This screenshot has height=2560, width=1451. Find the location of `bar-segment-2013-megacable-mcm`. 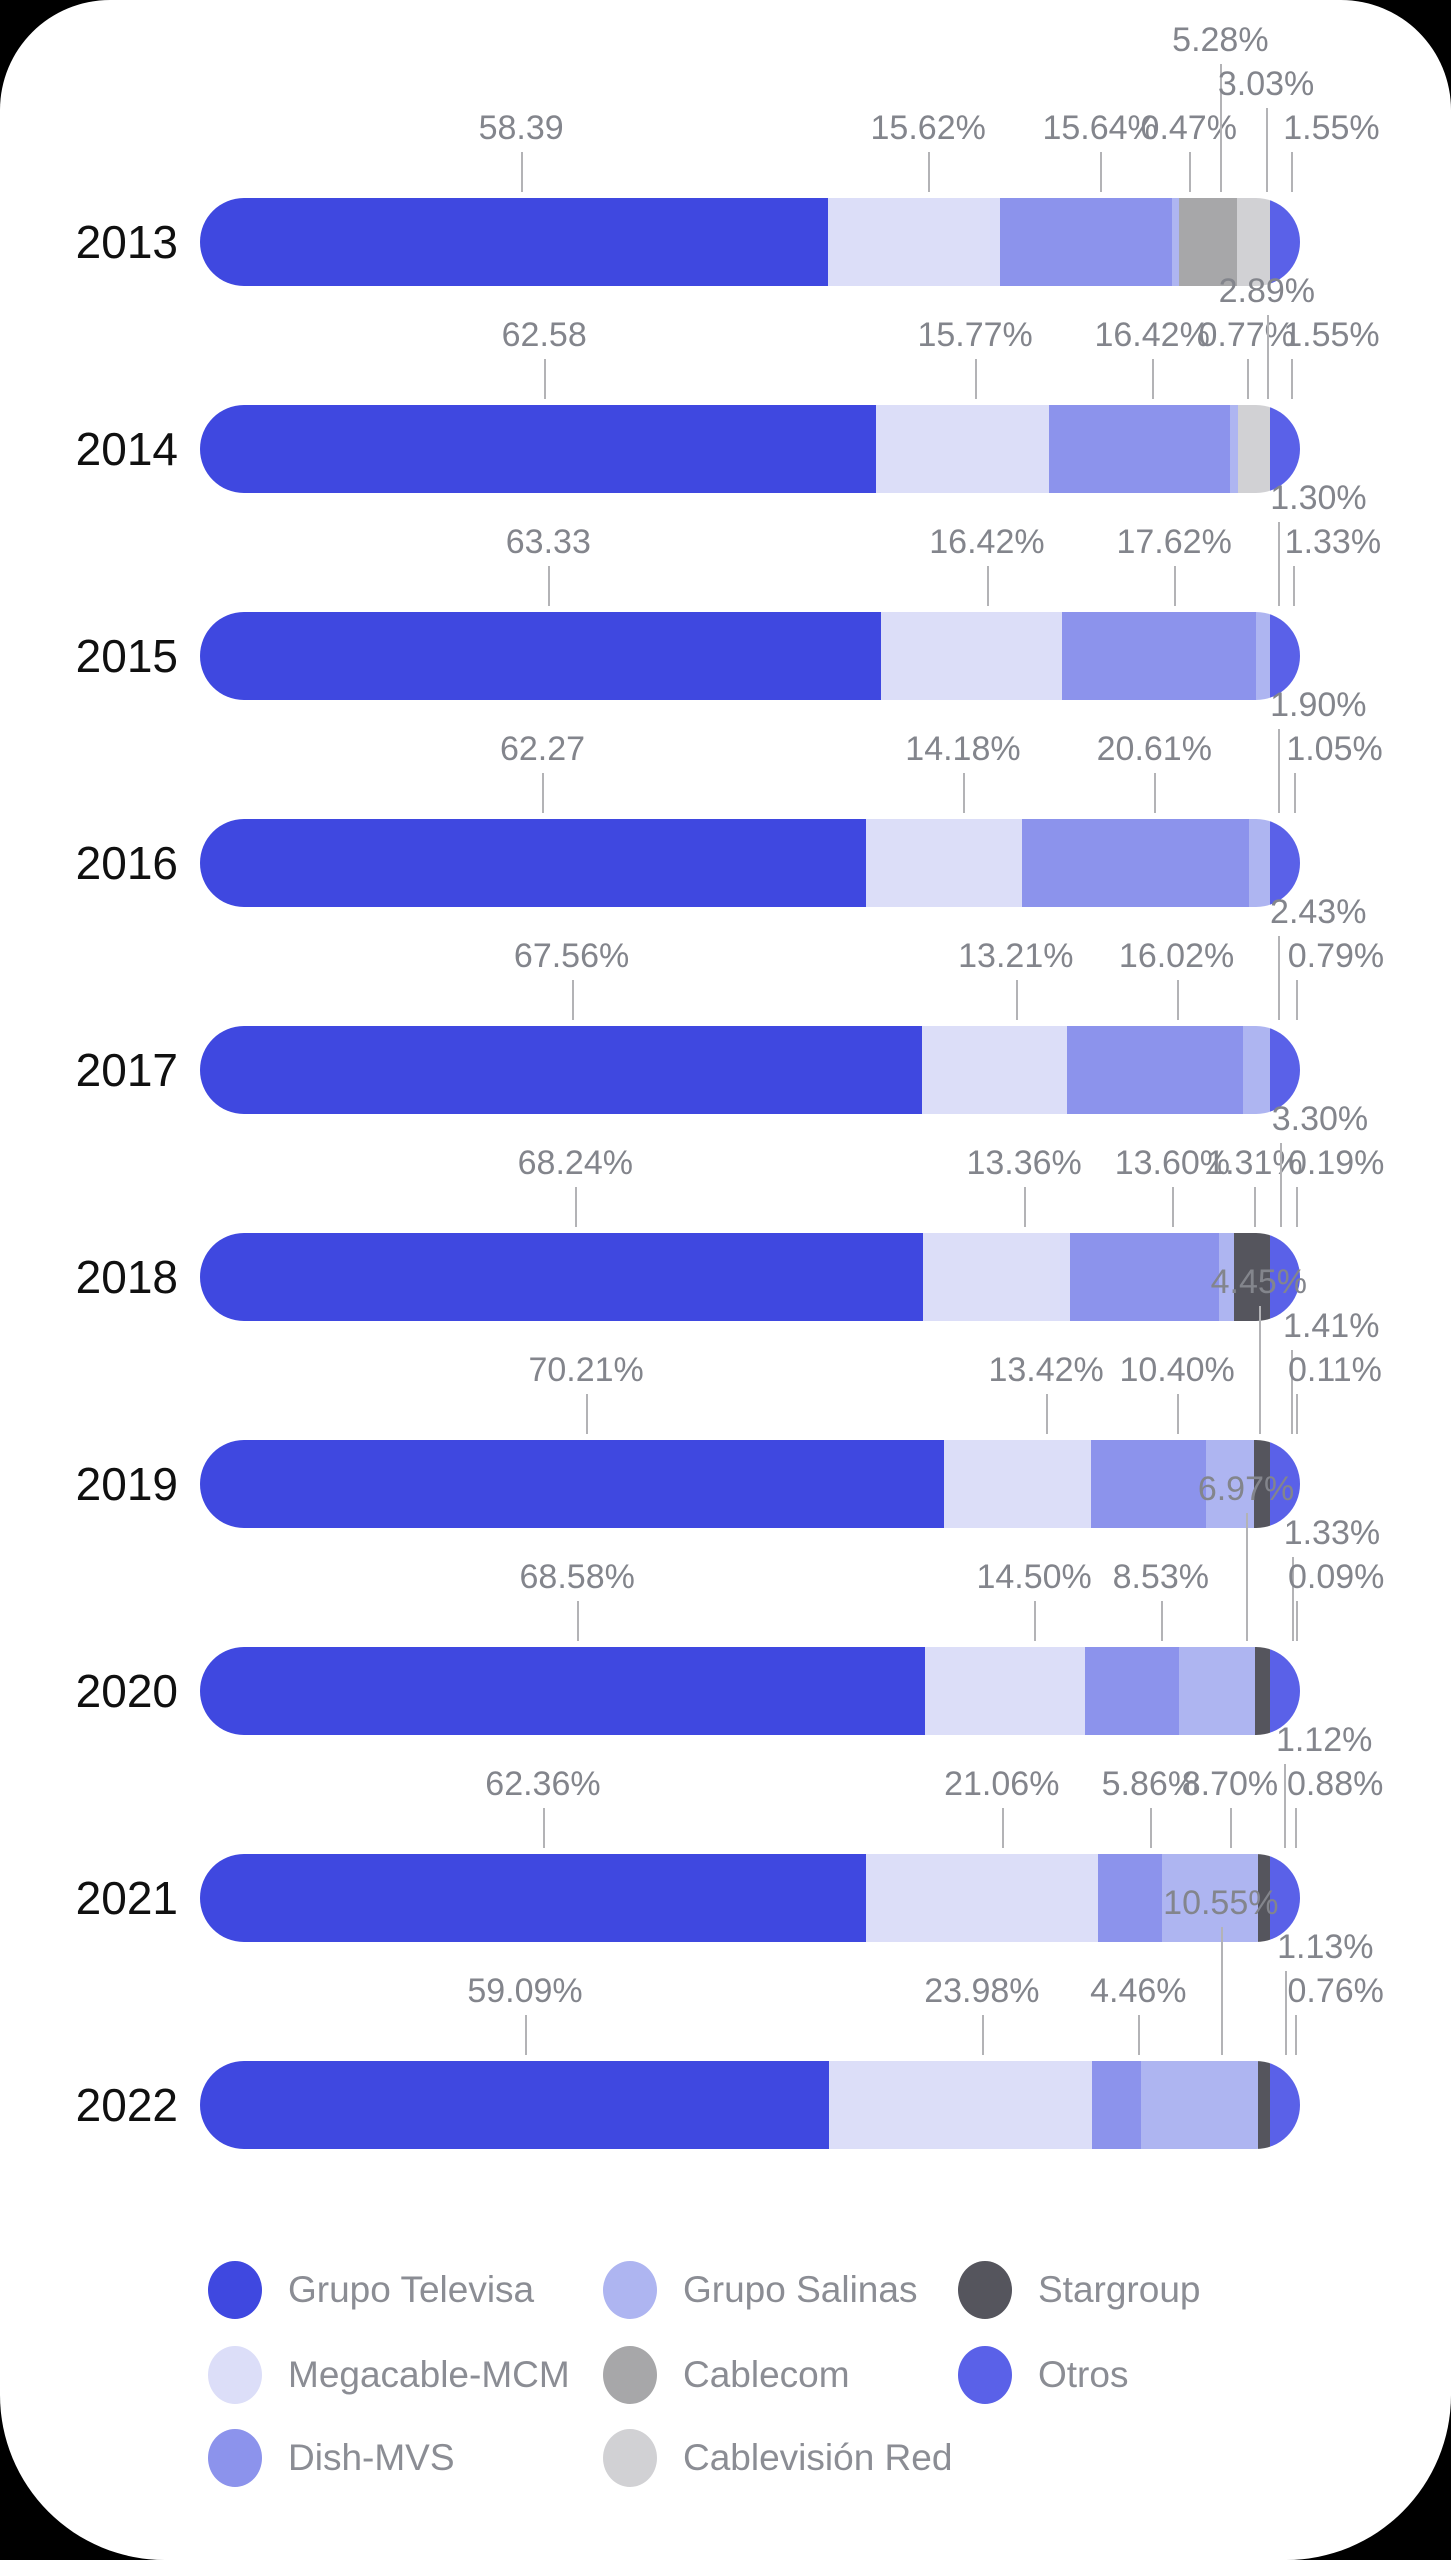

bar-segment-2013-megacable-mcm is located at coordinates (913, 242).